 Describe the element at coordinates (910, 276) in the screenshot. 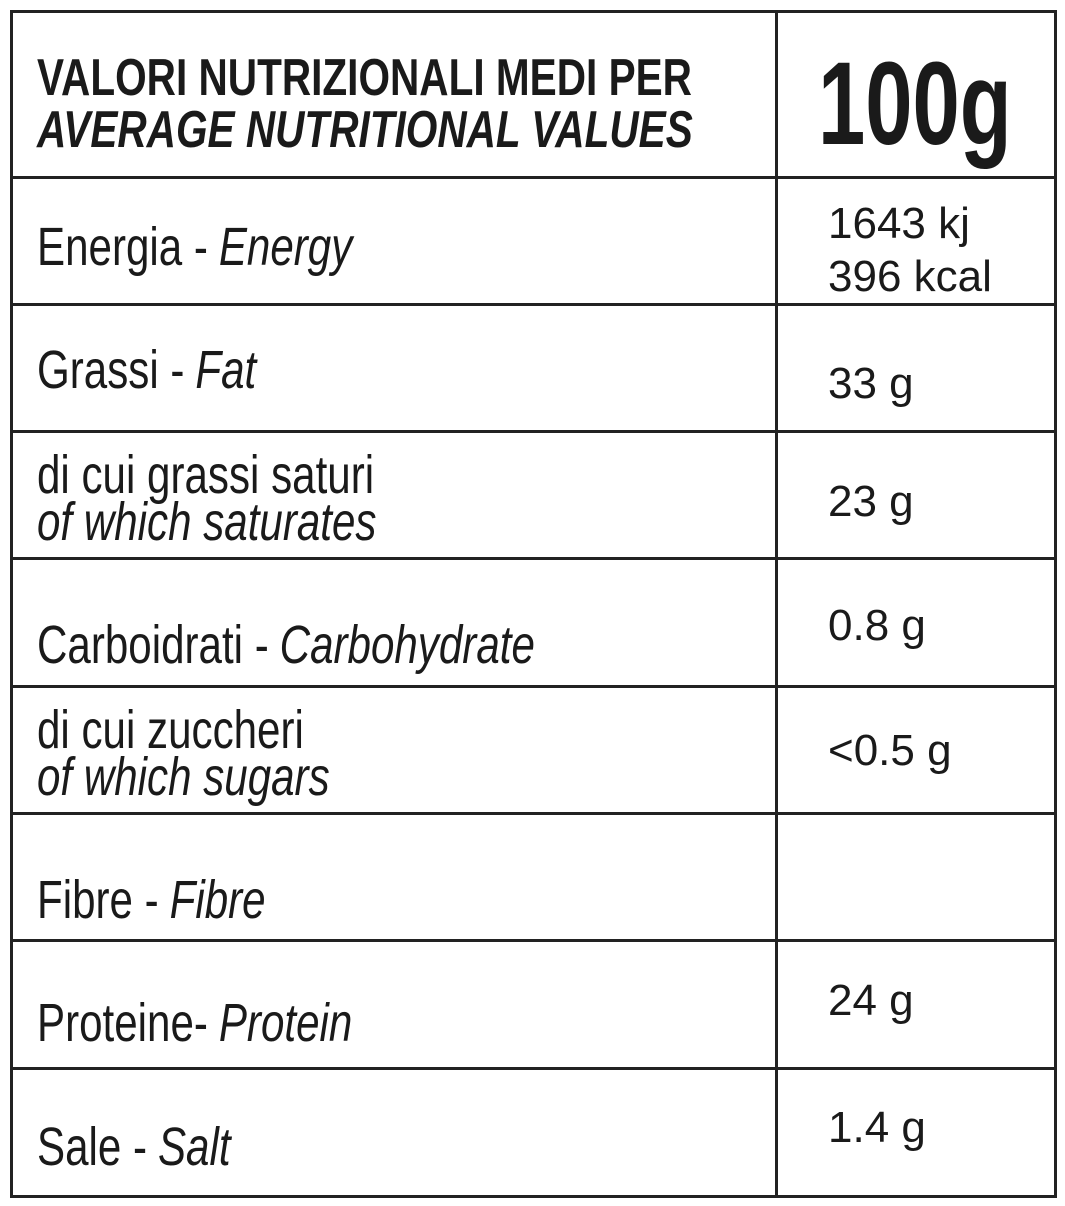

I see `row-value: 396 kcal` at that location.